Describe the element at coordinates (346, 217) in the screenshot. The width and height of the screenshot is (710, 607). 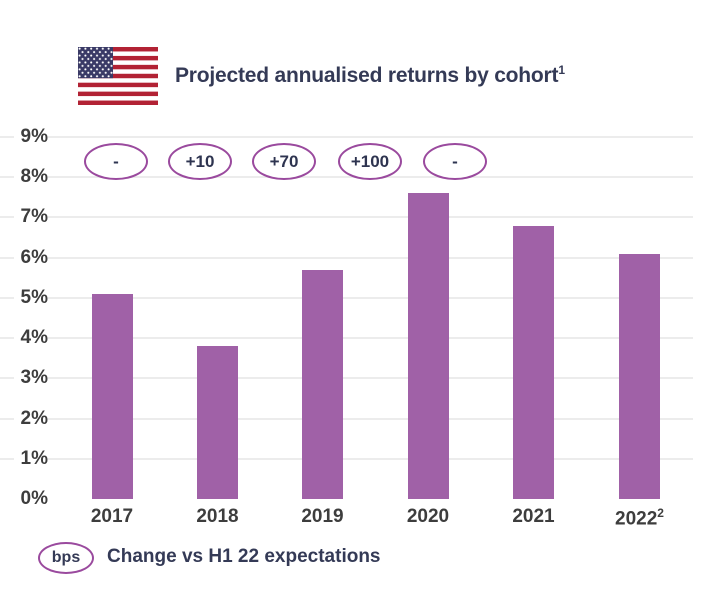
I see `gridline-7pct` at that location.